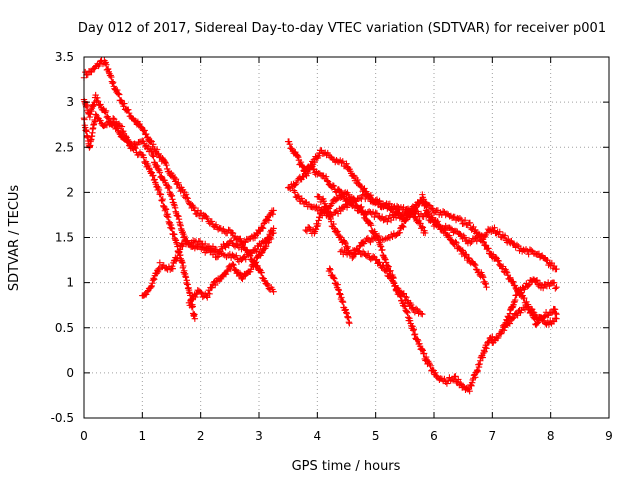 Image resolution: width=640 pixels, height=480 pixels. Describe the element at coordinates (62, 418) in the screenshot. I see `y-tick-label: -0.5` at that location.